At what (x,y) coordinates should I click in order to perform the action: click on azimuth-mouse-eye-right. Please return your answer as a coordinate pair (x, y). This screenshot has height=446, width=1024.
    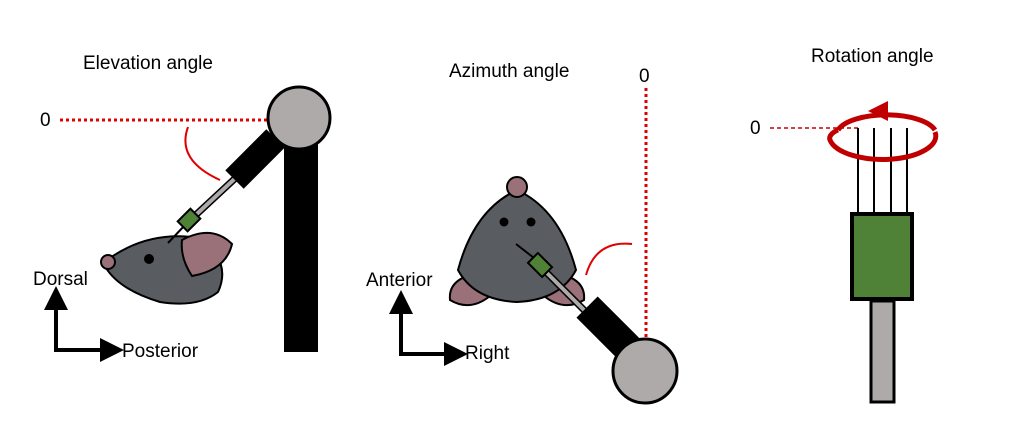
    Looking at the image, I should click on (531, 222).